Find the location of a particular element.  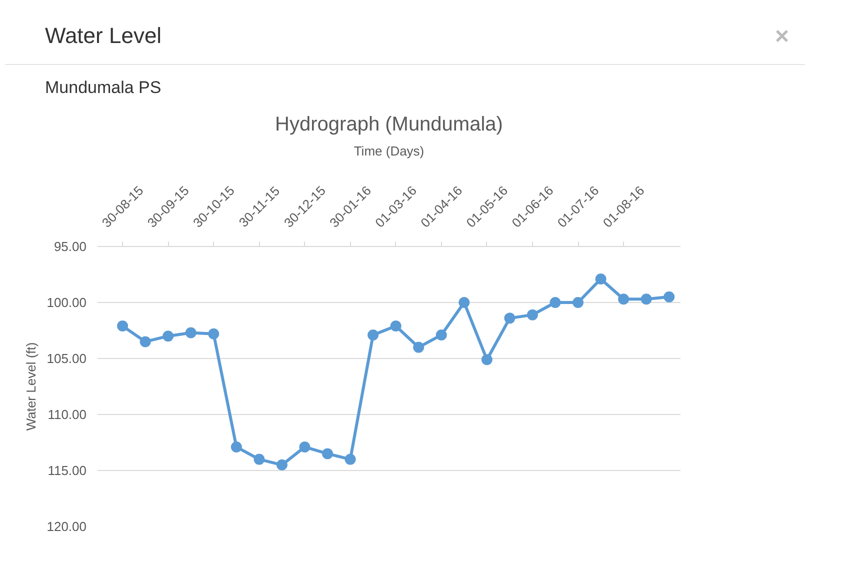

text: Mundumala PS is located at coordinates (103, 88).